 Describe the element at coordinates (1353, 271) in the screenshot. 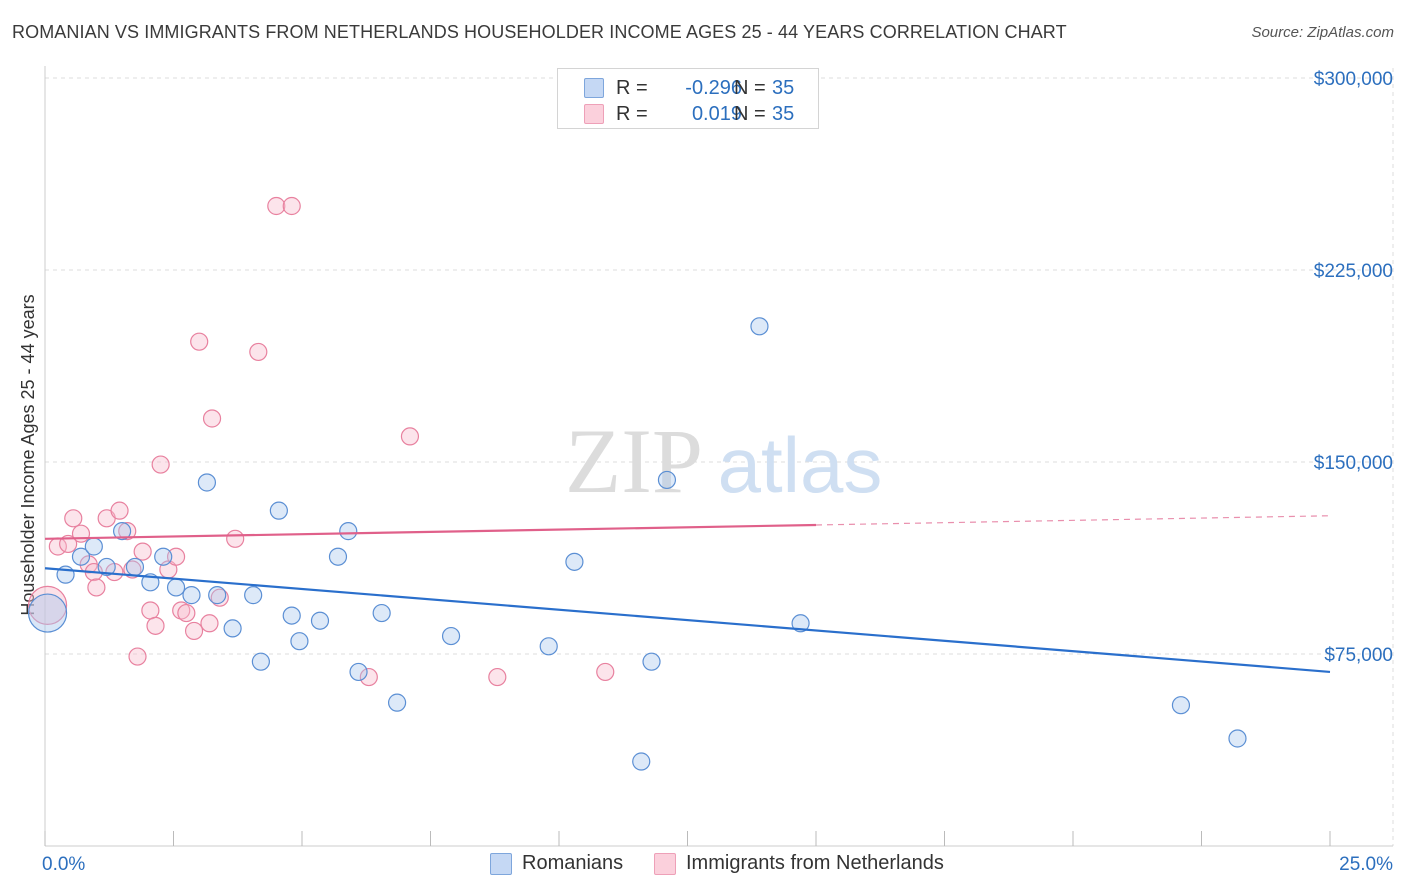

I see `y-tick-label: $225,000` at that location.